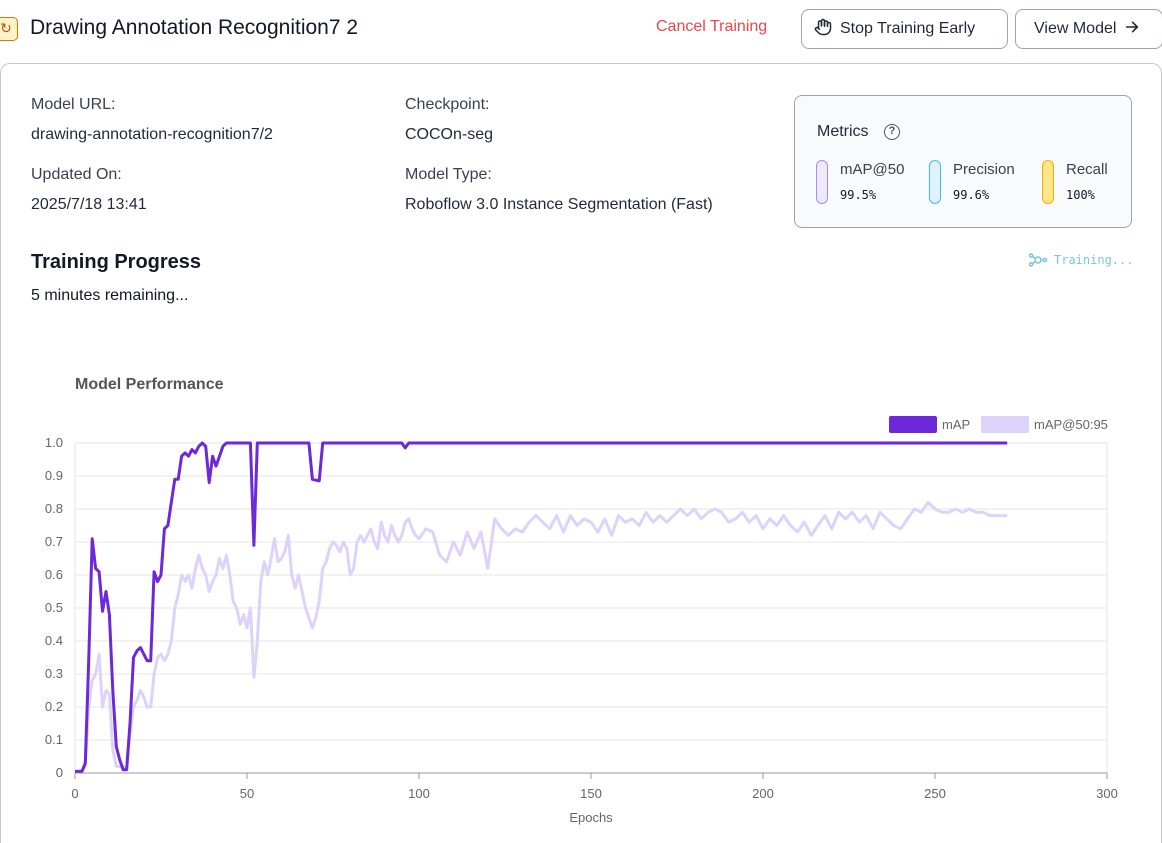  Describe the element at coordinates (54, 442) in the screenshot. I see `y-tick-label: 1.0` at that location.